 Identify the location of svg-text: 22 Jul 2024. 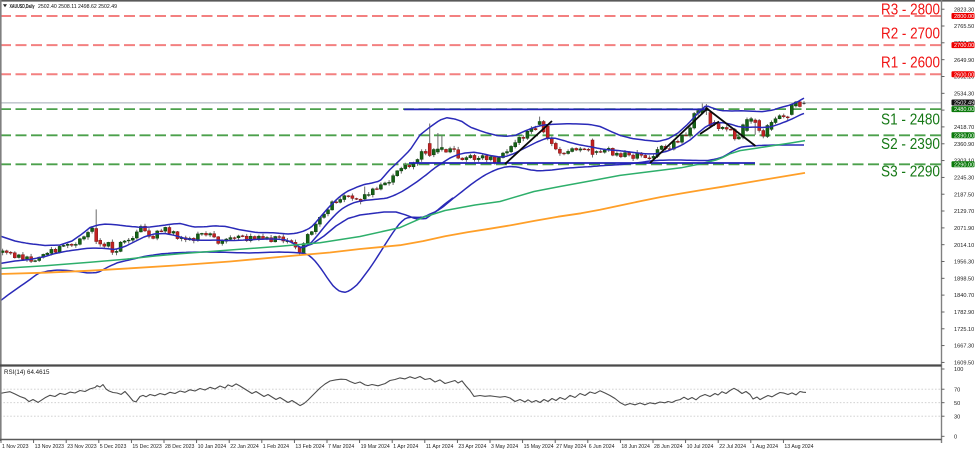
(732, 447).